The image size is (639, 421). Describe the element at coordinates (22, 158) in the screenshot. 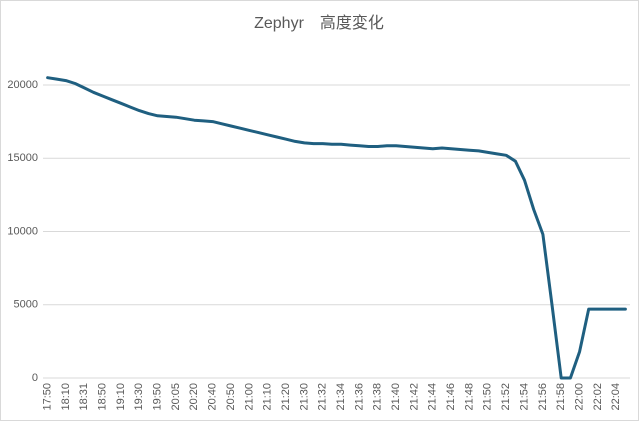

I see `y-tick-label: 15000` at that location.